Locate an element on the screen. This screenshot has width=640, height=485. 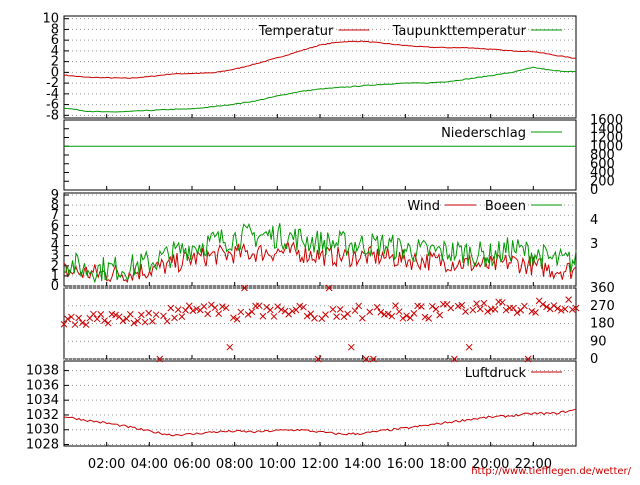
y-tick-label: 1034 is located at coordinates (42, 400).